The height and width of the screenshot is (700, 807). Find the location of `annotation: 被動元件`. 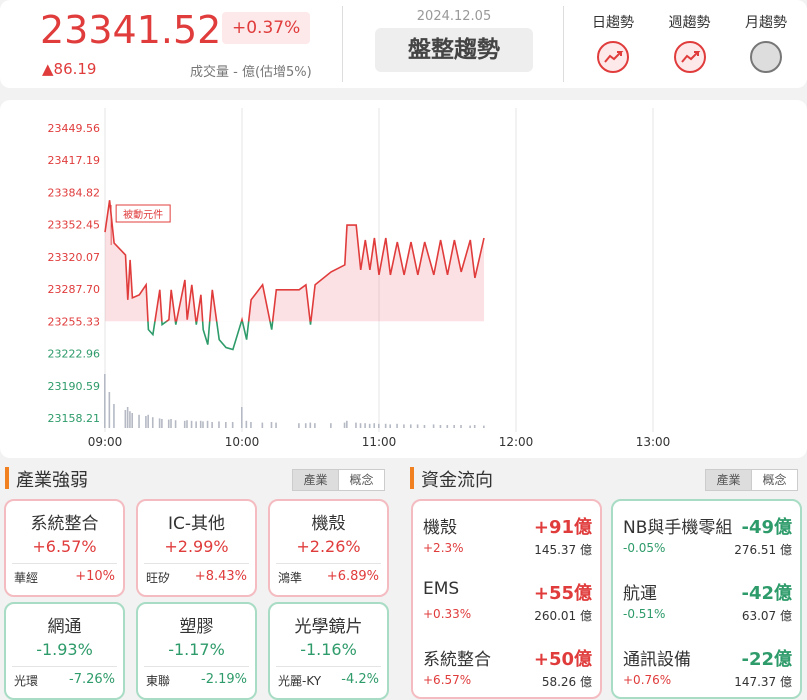

annotation: 被動元件 is located at coordinates (143, 214).